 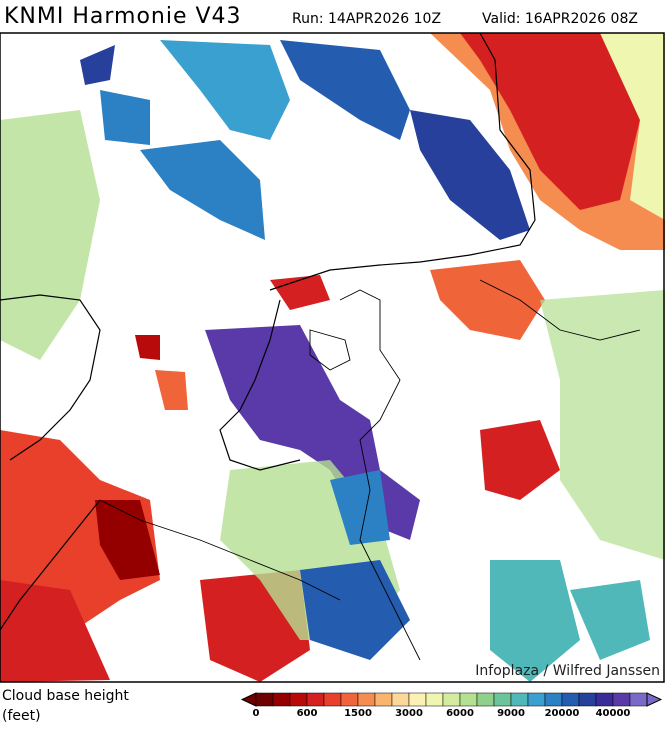 I want to click on colorbar: 0 600 1500 3000 6000 9000 20000 40000, so click(x=451, y=705).